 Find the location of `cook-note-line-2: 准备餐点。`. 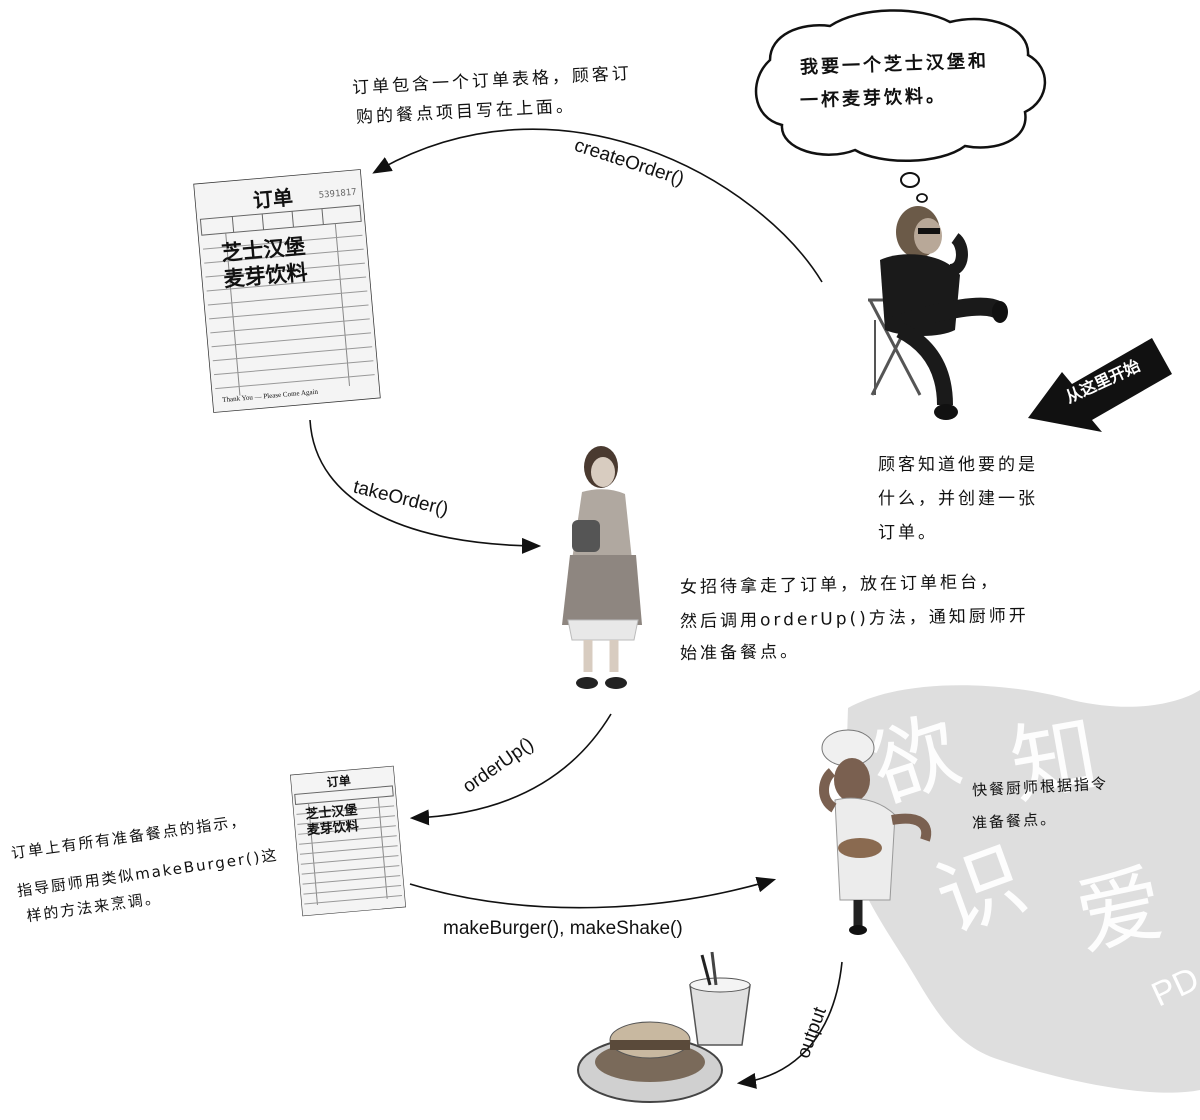

cook-note-line-2: 准备餐点。 is located at coordinates (1014, 821).